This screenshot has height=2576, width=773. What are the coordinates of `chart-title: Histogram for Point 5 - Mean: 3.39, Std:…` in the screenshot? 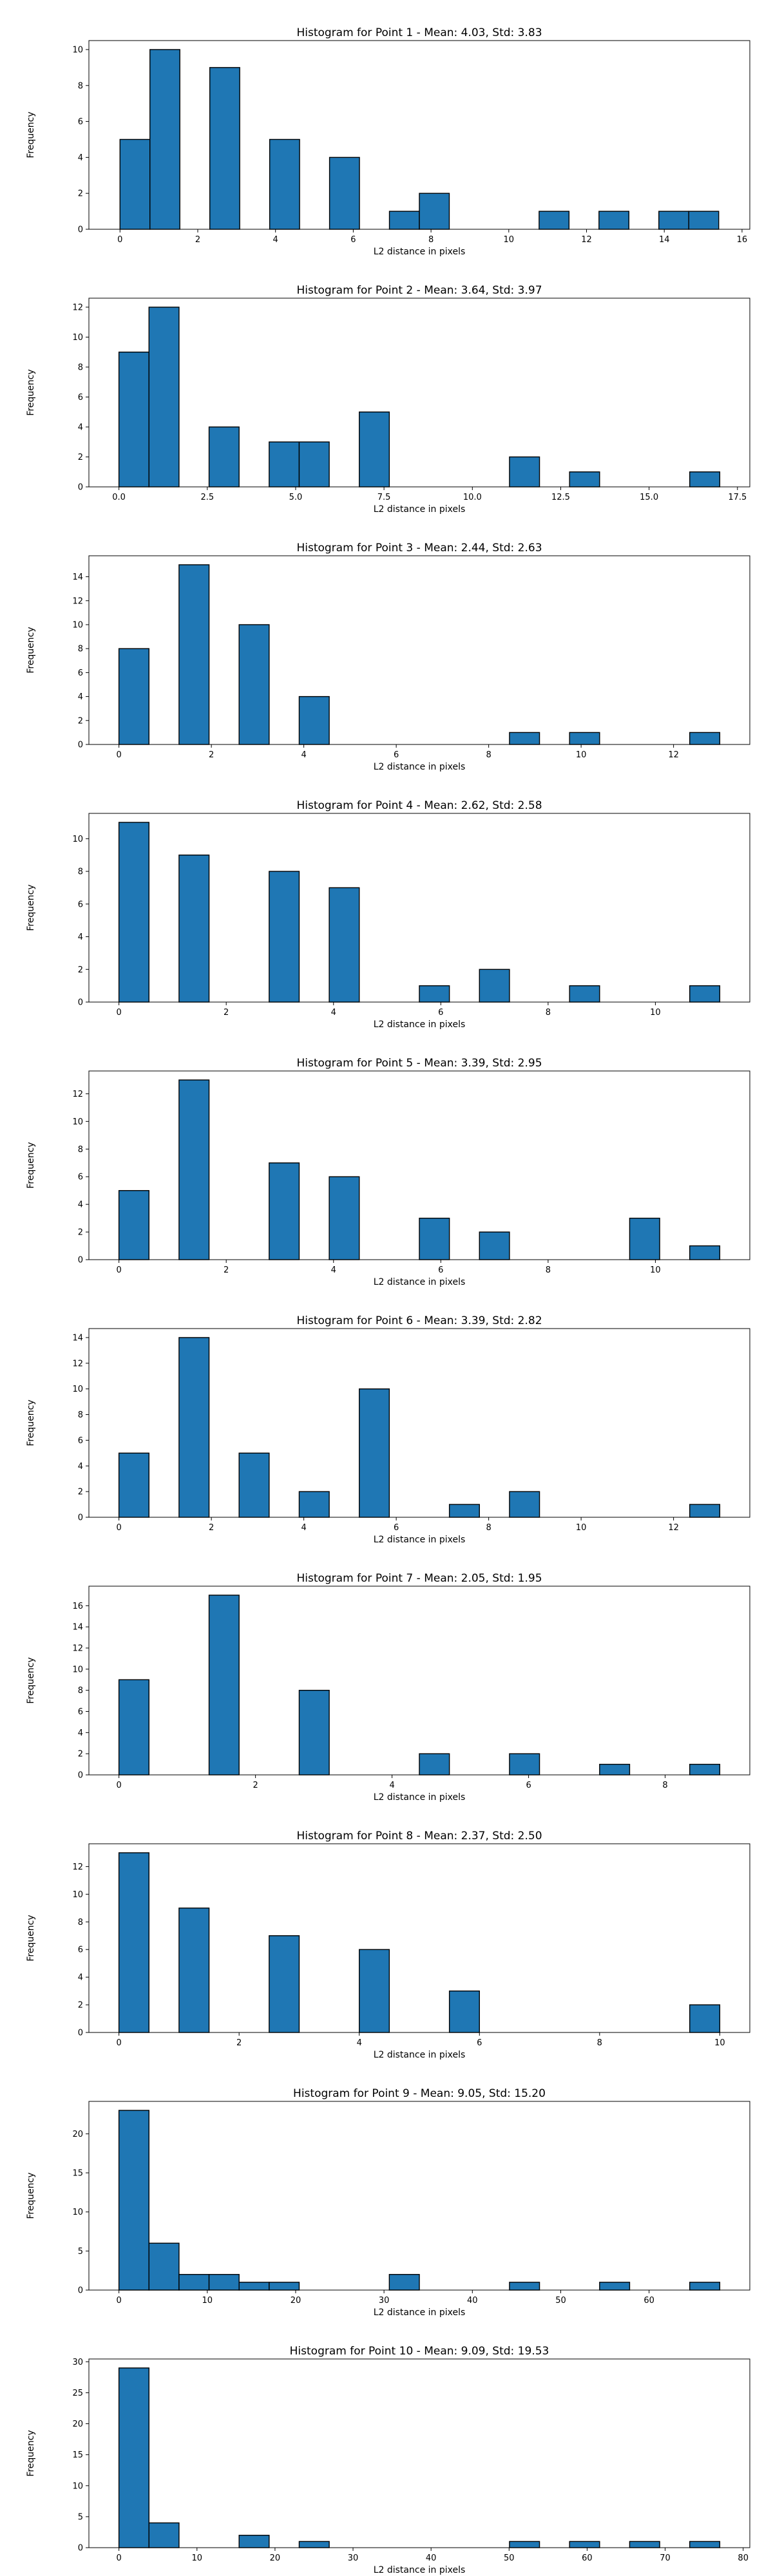 It's located at (419, 1063).